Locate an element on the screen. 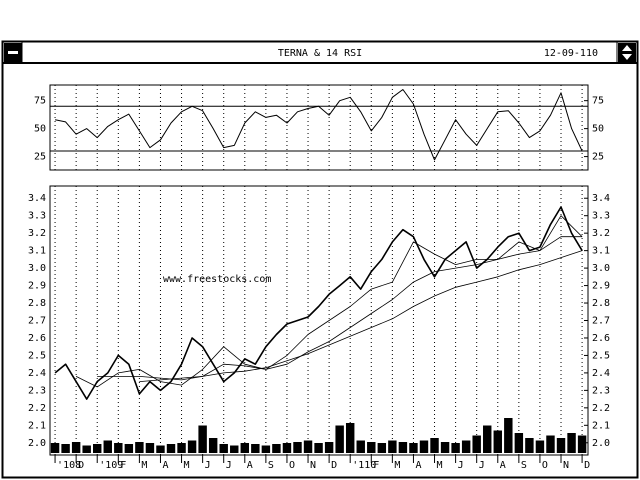 The height and width of the screenshot is (480, 640). y-tick-label: 25 is located at coordinates (40, 157).